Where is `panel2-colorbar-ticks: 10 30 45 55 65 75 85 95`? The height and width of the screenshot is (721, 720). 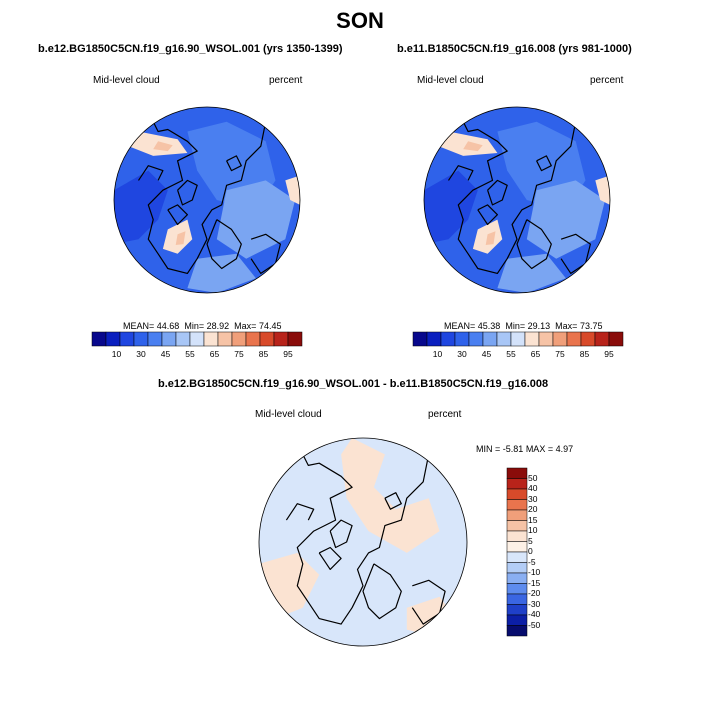
panel2-colorbar-ticks: 10 30 45 55 65 75 85 95 is located at coordinates (518, 355).